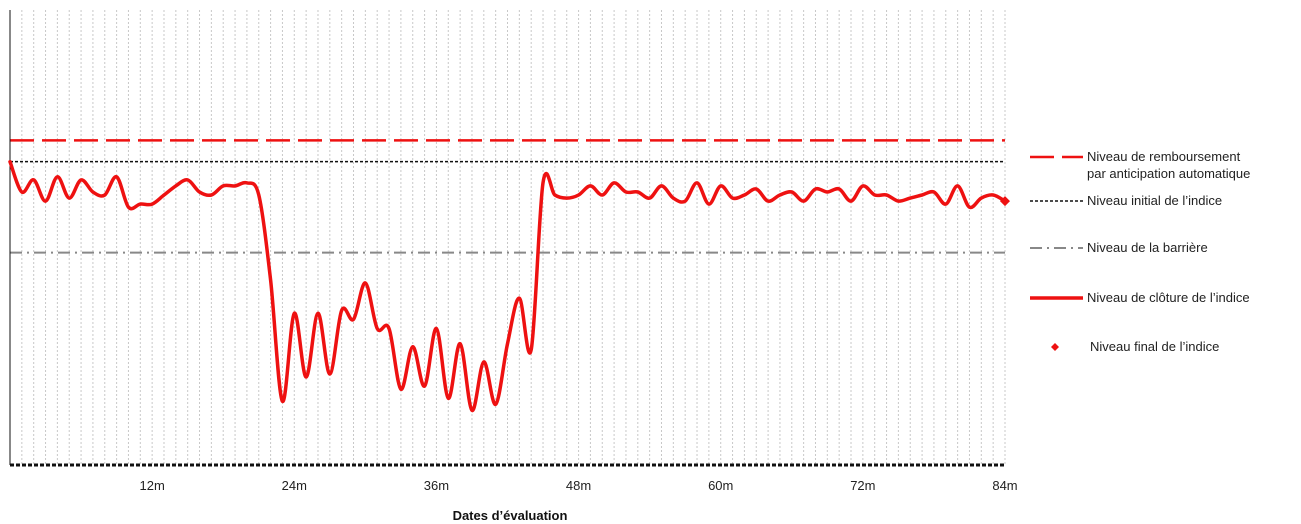  Describe the element at coordinates (510, 515) in the screenshot. I see `x-axis-label: Dates d’évaluation` at that location.